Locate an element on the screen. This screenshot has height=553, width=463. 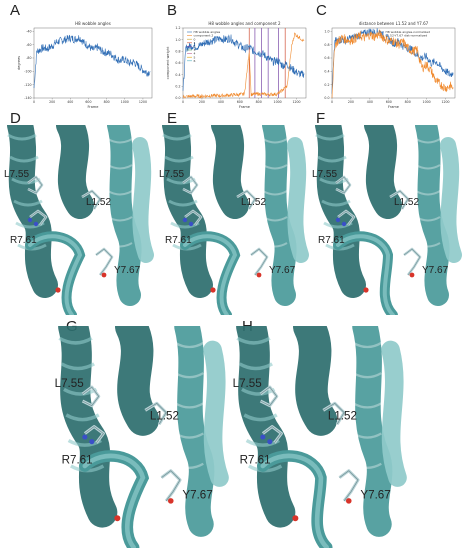
y-tick-label: 0.0 is located at coordinates (326, 98).